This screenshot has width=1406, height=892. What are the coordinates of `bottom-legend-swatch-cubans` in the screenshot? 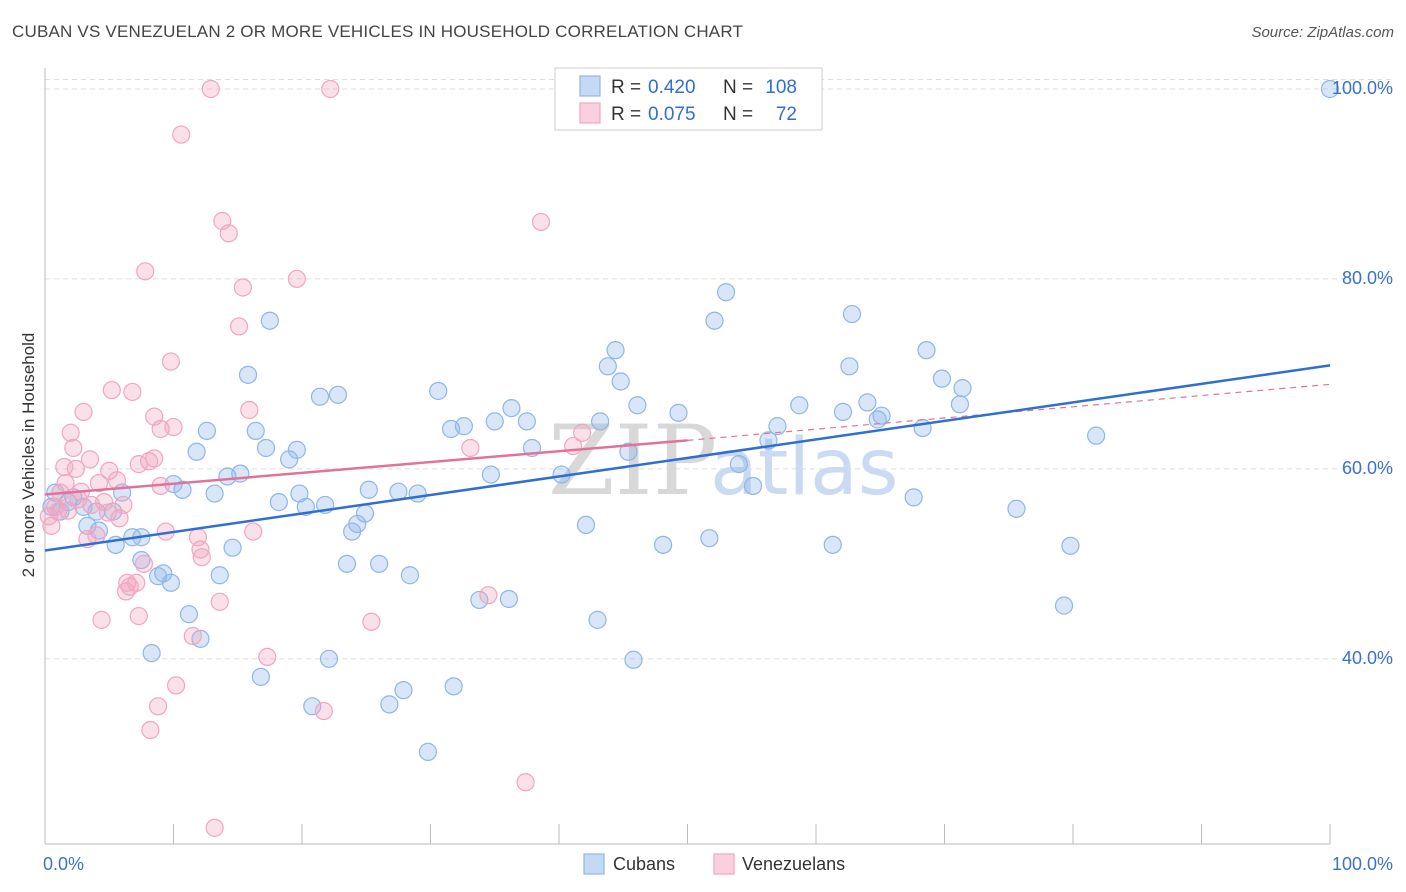 It's located at (594, 864).